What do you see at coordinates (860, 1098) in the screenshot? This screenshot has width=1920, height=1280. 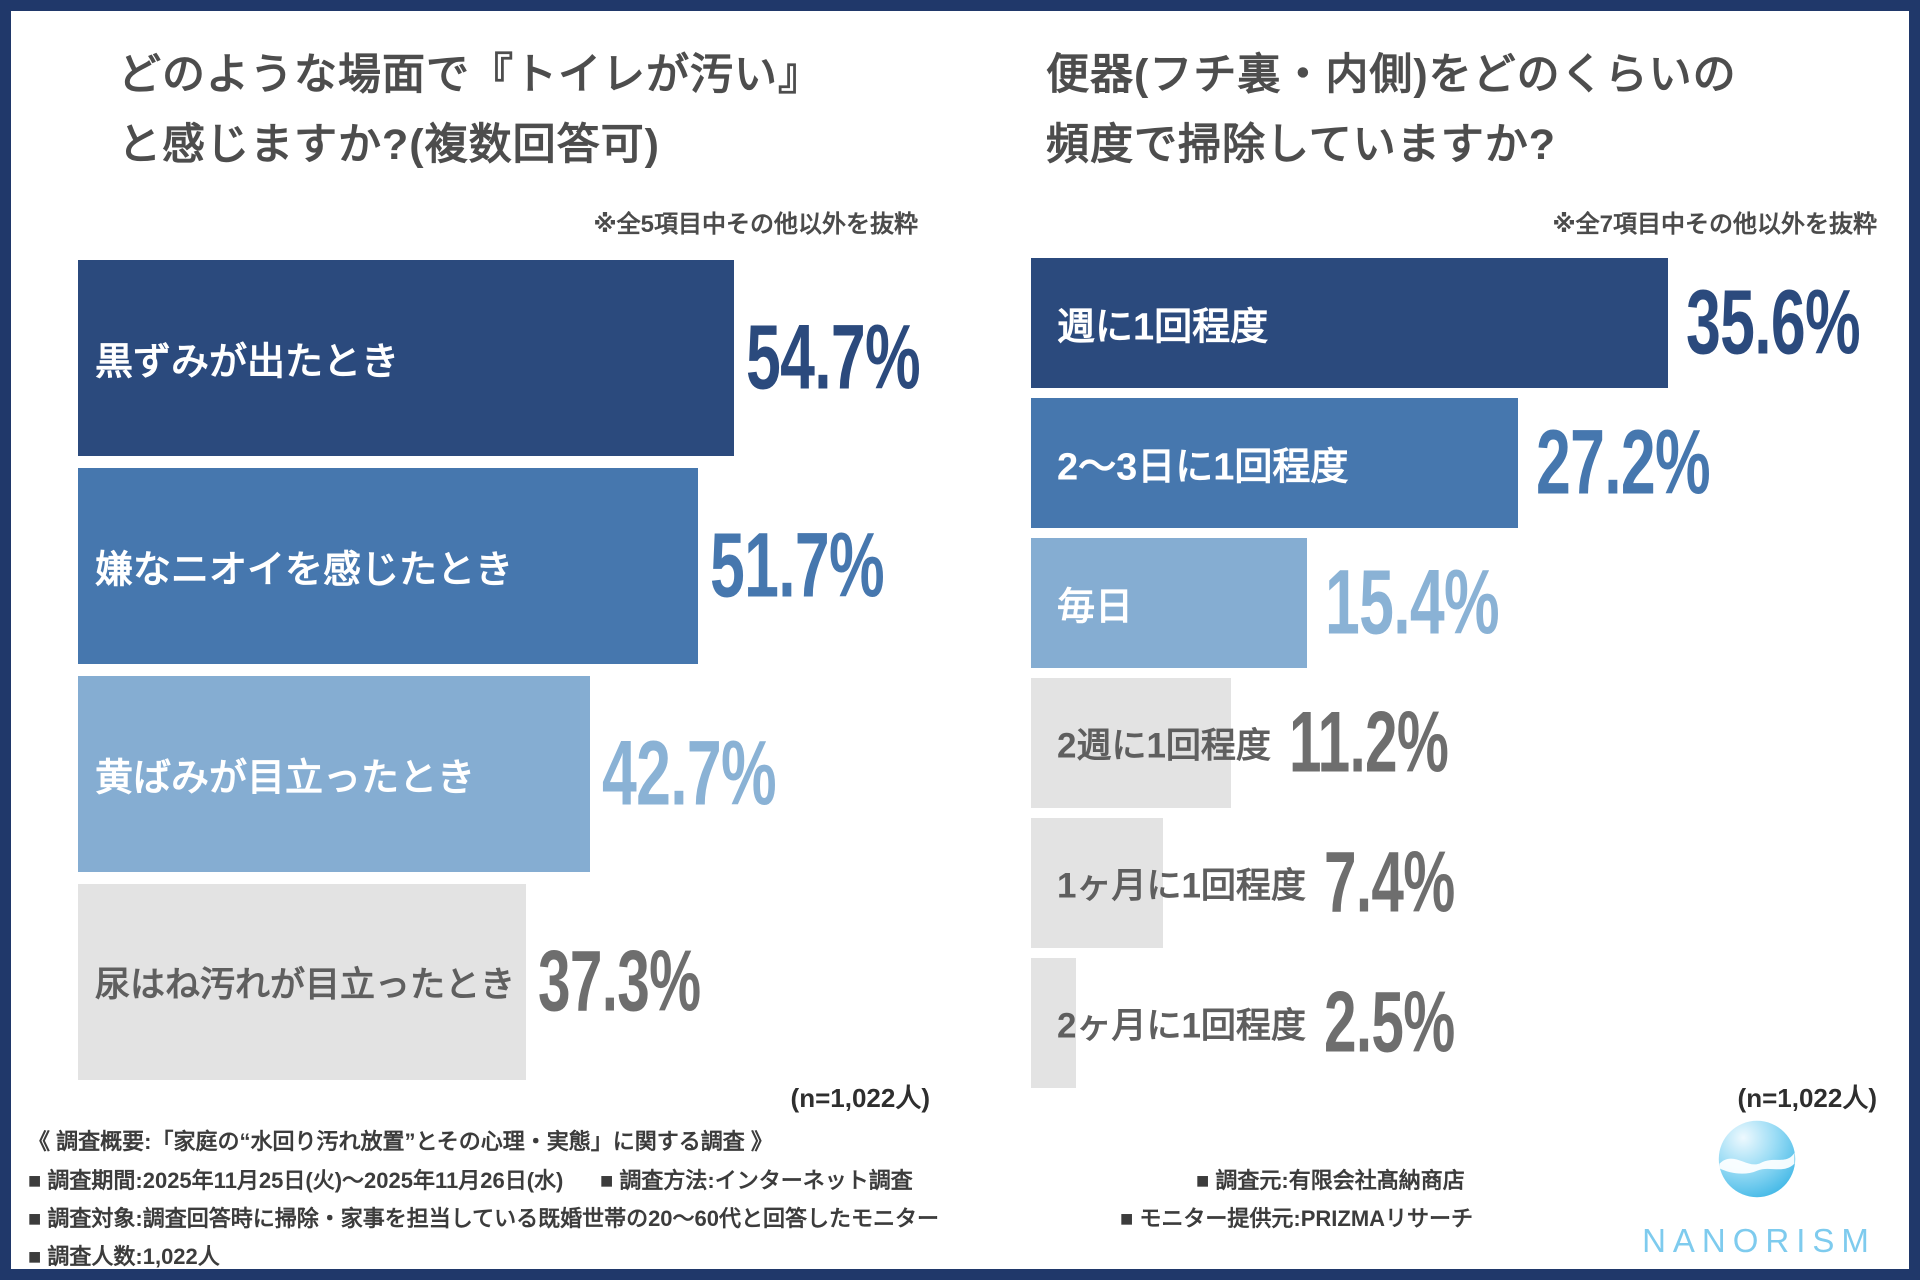 I see `left-chart-n-label: (n=1,022人)` at bounding box center [860, 1098].